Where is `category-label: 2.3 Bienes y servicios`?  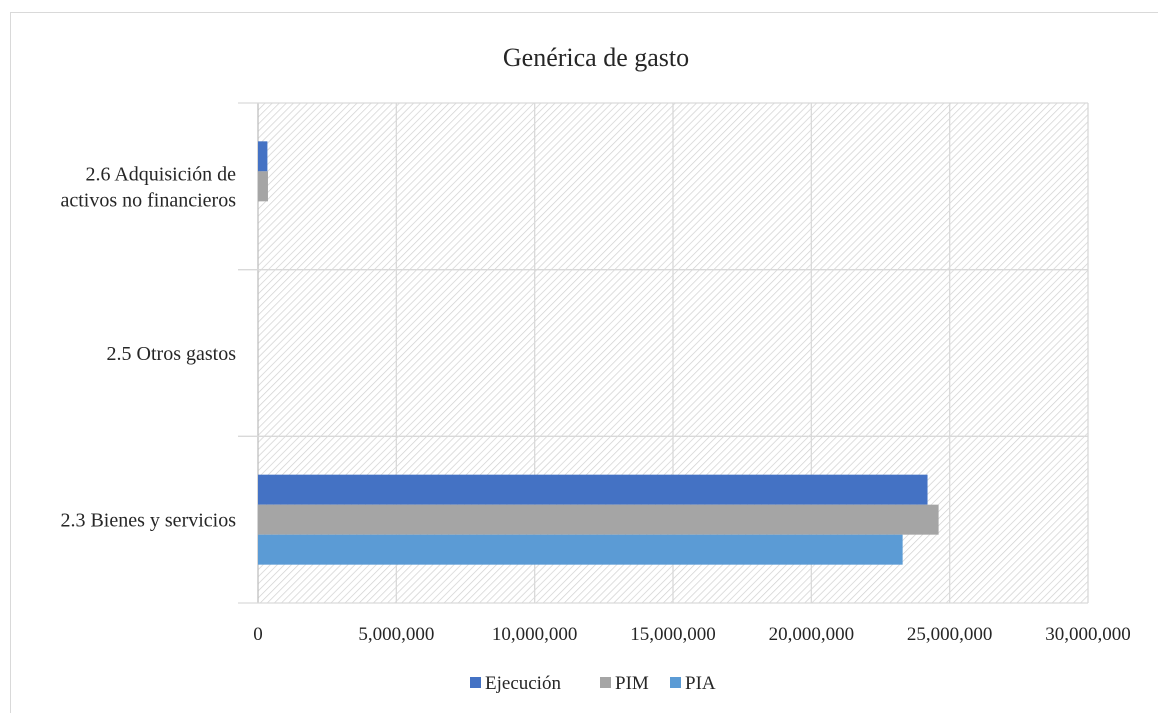
category-label: 2.3 Bienes y servicios is located at coordinates (148, 521).